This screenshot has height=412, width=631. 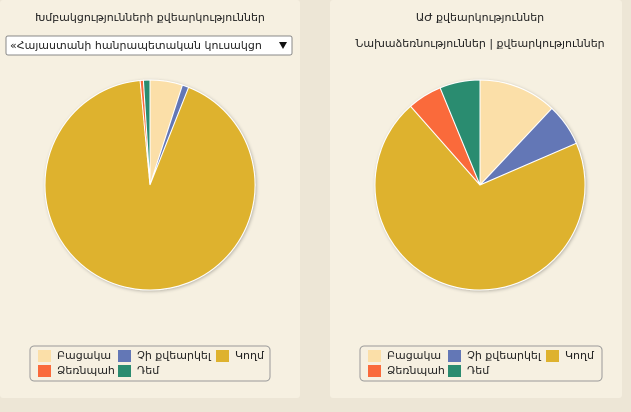 I want to click on chart-title: ԱԺ քվեարկություններ, so click(x=480, y=17).